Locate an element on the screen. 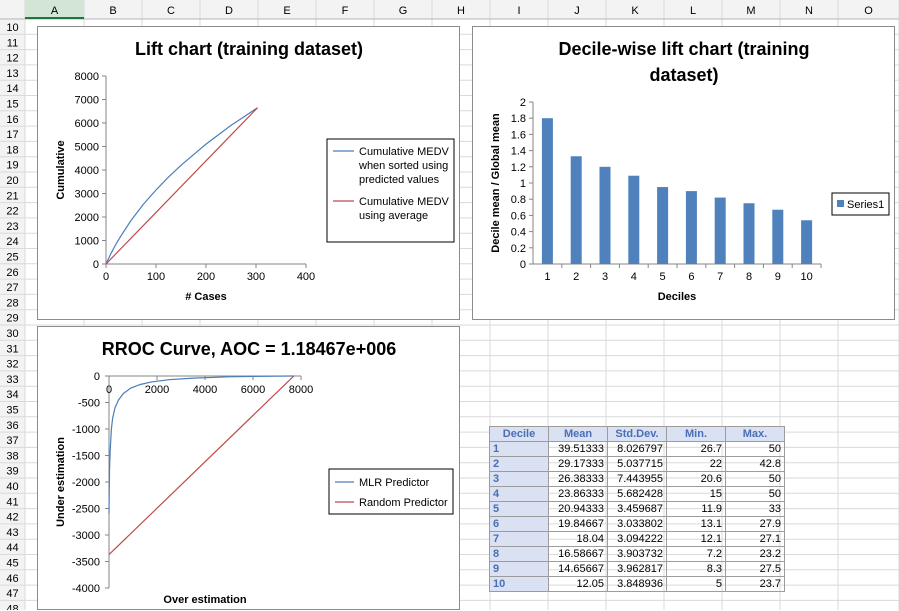 The height and width of the screenshot is (611, 899). column-header-M: M is located at coordinates (750, 11).